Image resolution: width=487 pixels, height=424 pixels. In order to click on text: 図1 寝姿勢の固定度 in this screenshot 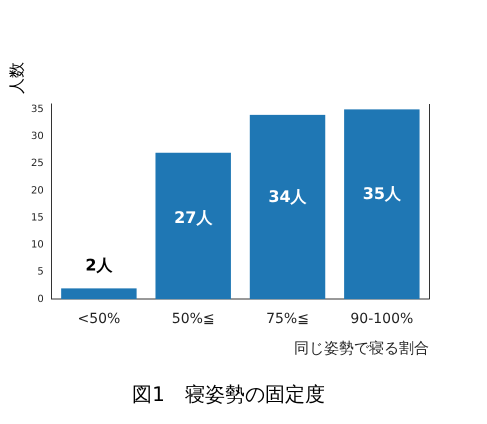, I will do `click(228, 394)`.